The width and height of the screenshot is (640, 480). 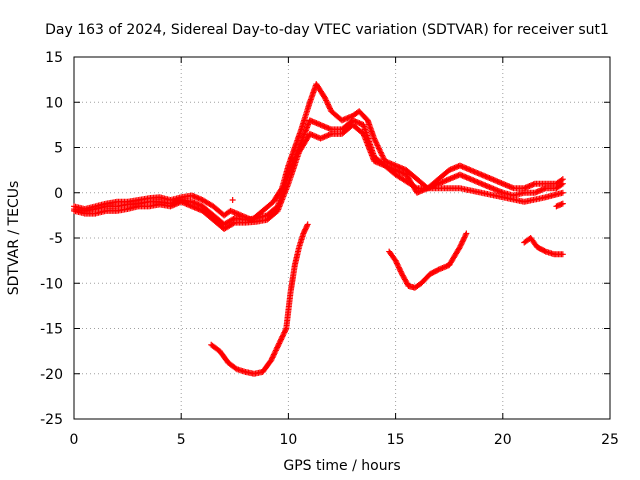 I want to click on y-tick-label: -15, so click(x=51, y=330).